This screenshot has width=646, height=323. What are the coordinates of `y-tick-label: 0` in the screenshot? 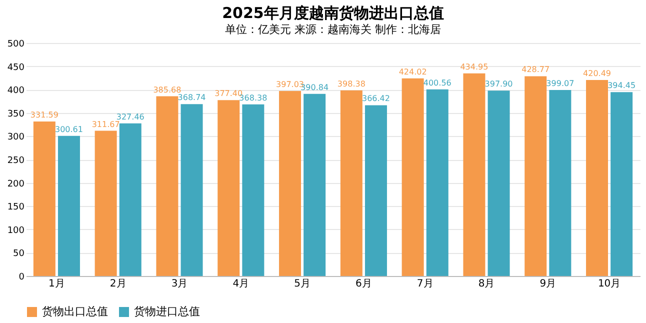 It's located at (21, 277).